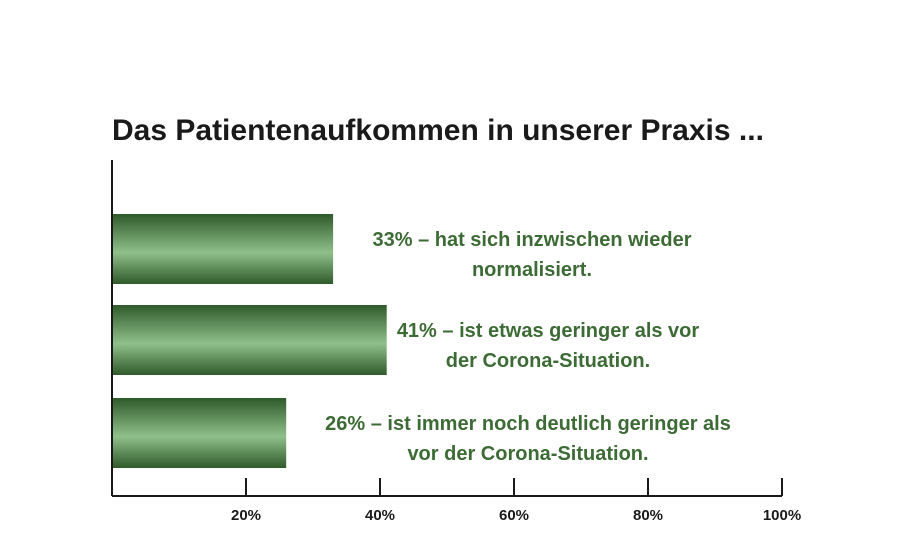 The image size is (920, 550). What do you see at coordinates (246, 515) in the screenshot?
I see `x-tick-label: 20%` at bounding box center [246, 515].